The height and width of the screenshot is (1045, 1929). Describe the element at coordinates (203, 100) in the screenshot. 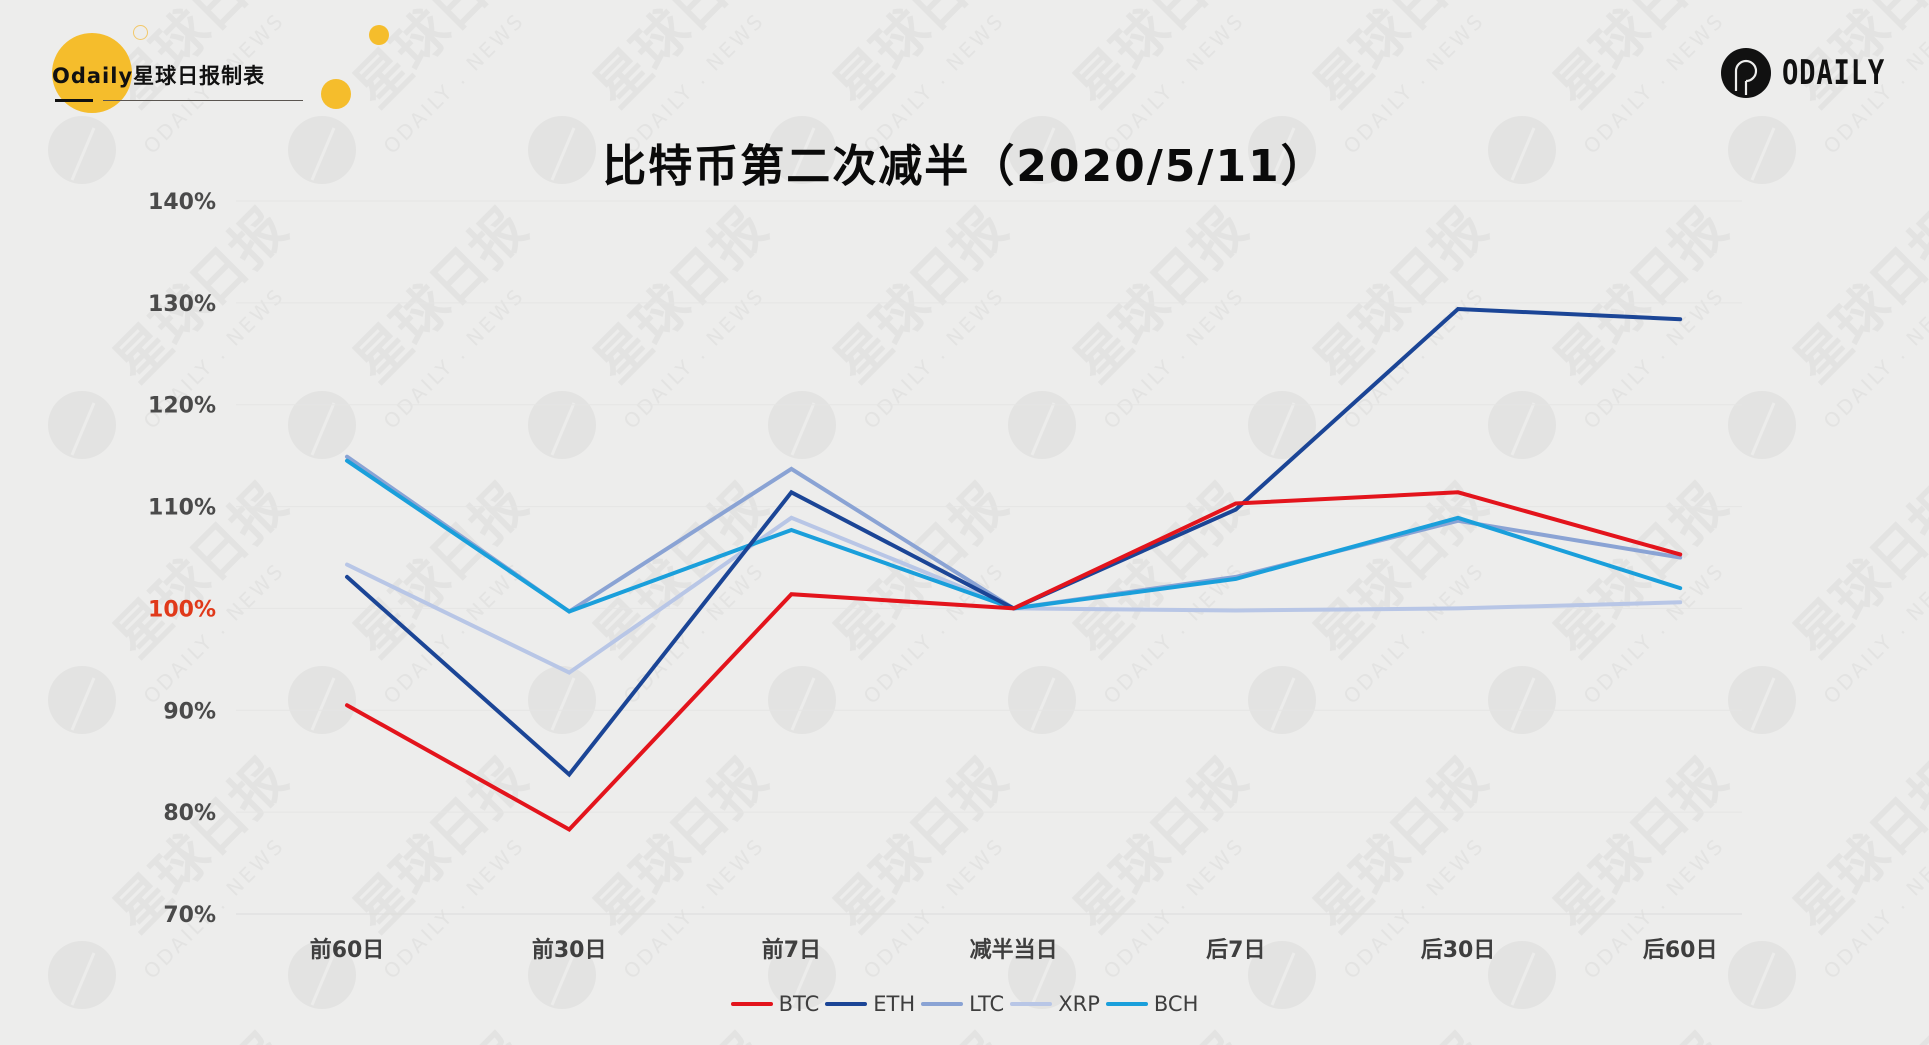

I see `brand-underline` at that location.